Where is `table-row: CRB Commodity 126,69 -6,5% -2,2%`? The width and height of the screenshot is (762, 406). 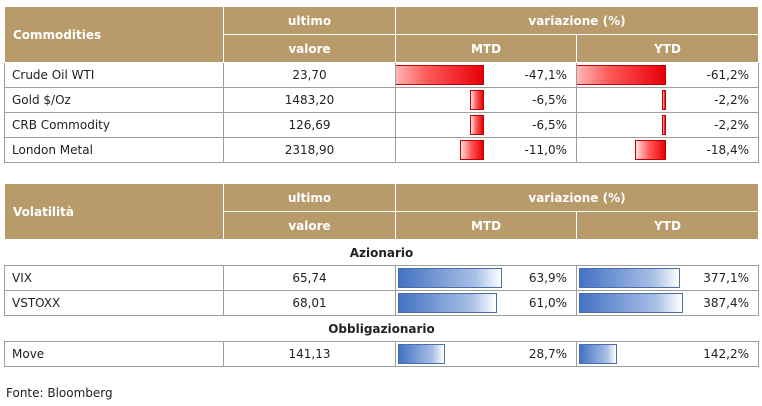
table-row: CRB Commodity 126,69 -6,5% -2,2% is located at coordinates (381, 125).